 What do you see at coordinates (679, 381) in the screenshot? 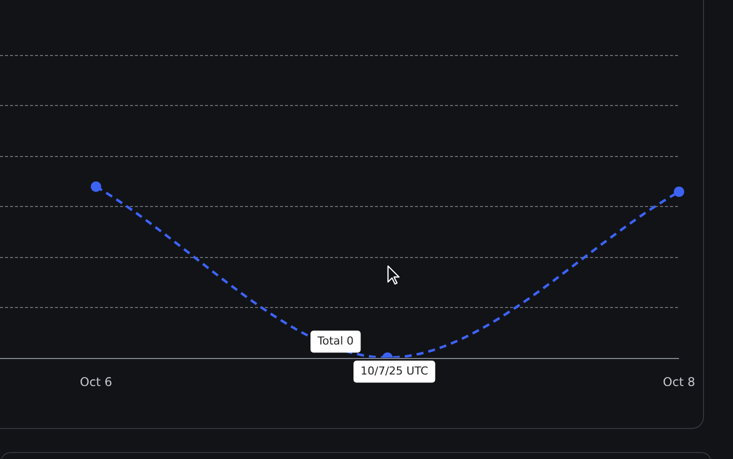
I see `x-tick-label: Oct 8` at bounding box center [679, 381].